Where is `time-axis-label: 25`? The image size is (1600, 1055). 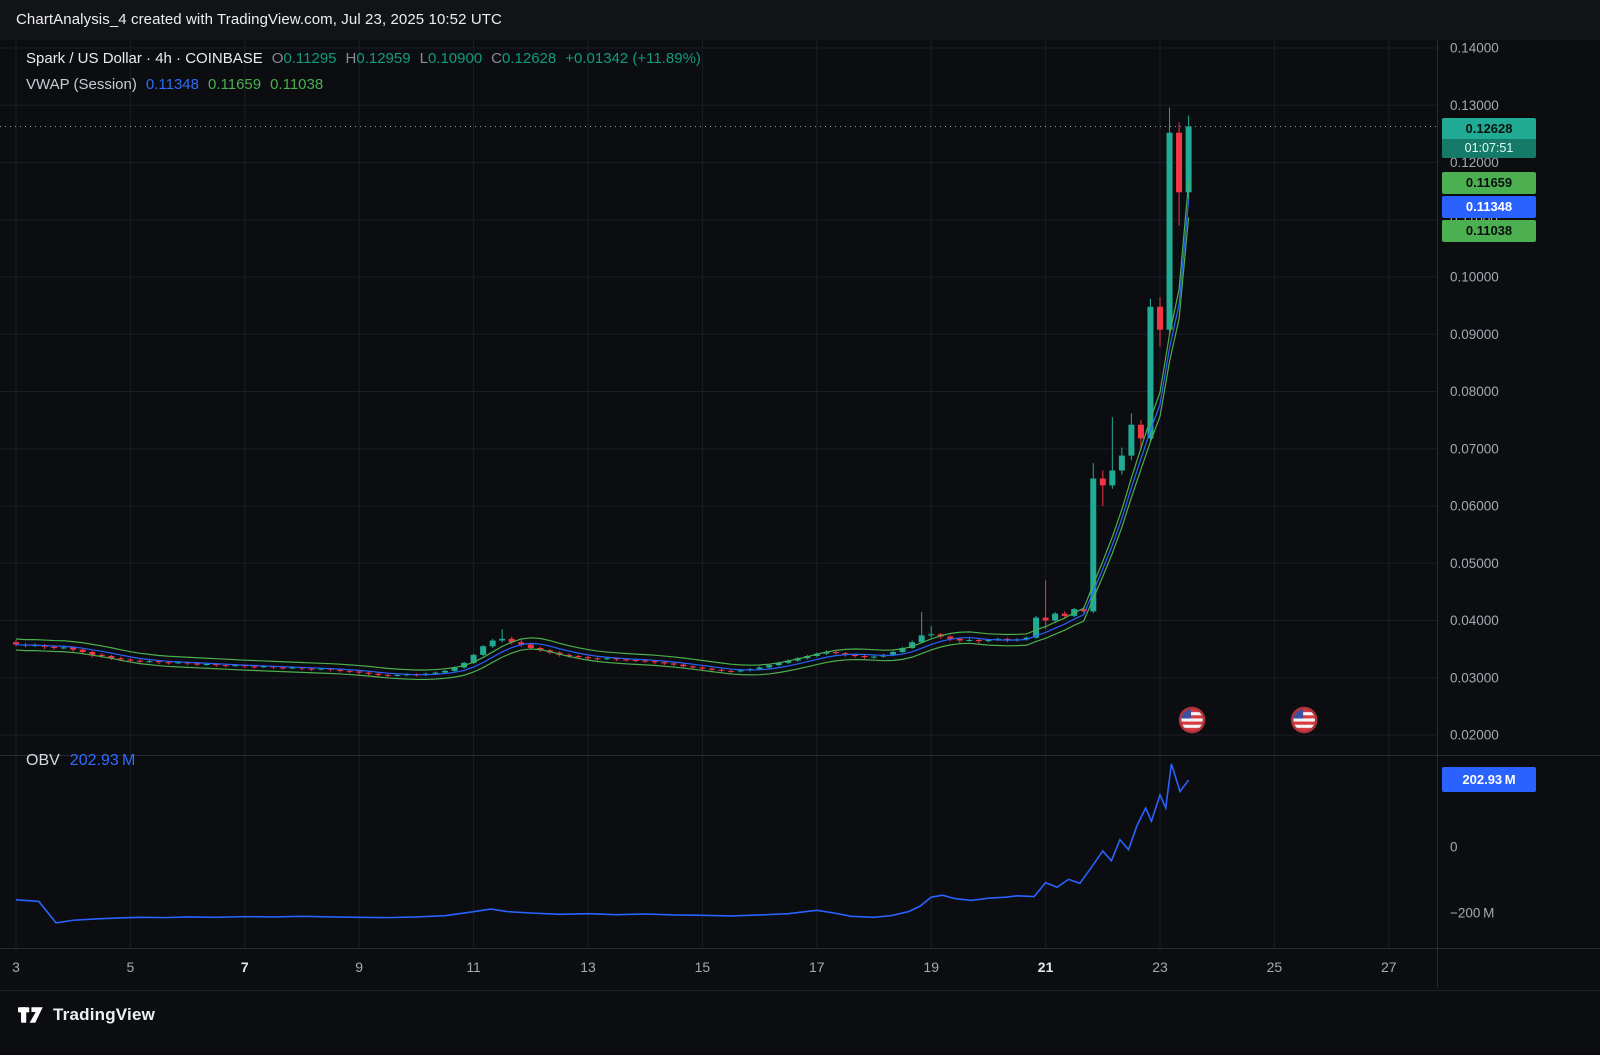 time-axis-label: 25 is located at coordinates (1275, 967).